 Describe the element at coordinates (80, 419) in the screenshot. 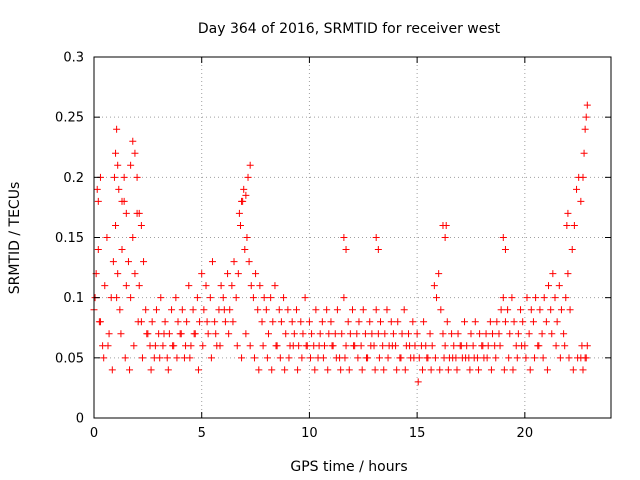

I see `y-tick-label: 0` at that location.